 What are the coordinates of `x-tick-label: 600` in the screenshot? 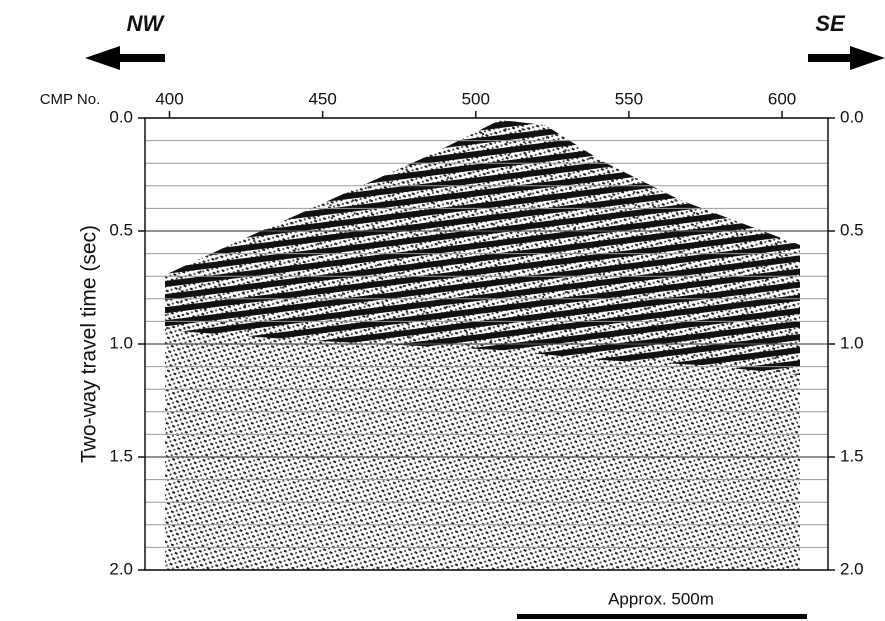 It's located at (782, 98).